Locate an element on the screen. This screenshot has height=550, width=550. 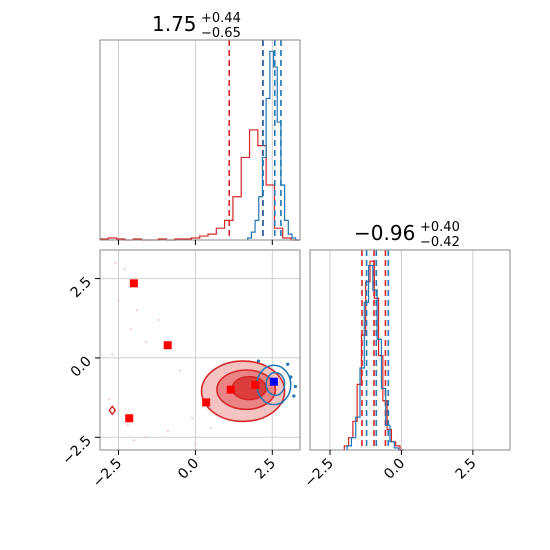
joint-blue-contour-inner is located at coordinates (275, 384).